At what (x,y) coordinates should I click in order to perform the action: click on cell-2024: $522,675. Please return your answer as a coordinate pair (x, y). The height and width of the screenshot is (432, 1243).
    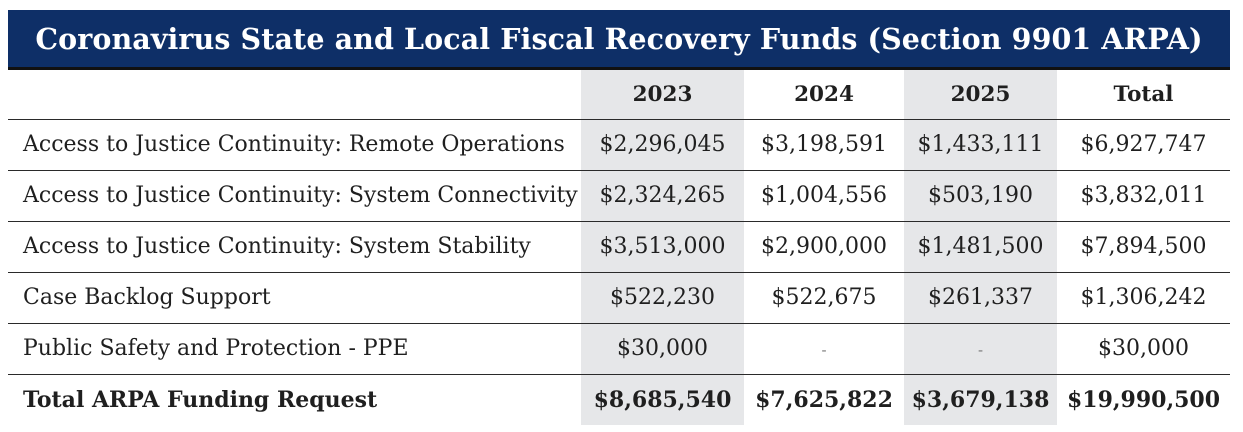
    Looking at the image, I should click on (824, 298).